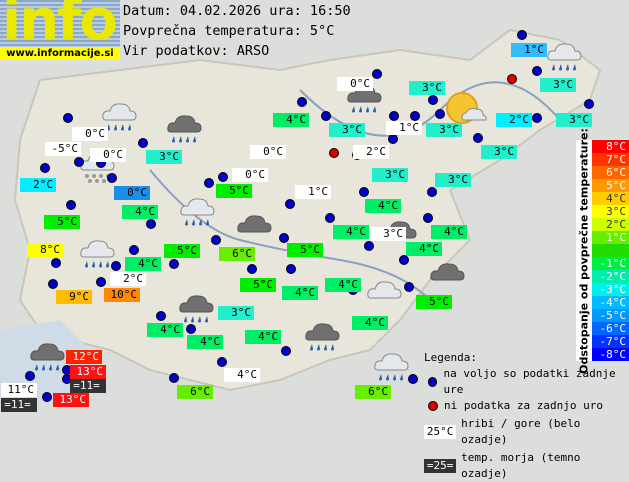 Image resolution: width=629 pixels, height=482 pixels. Describe the element at coordinates (610, 302) in the screenshot. I see `scale-row: -4°C` at that location.